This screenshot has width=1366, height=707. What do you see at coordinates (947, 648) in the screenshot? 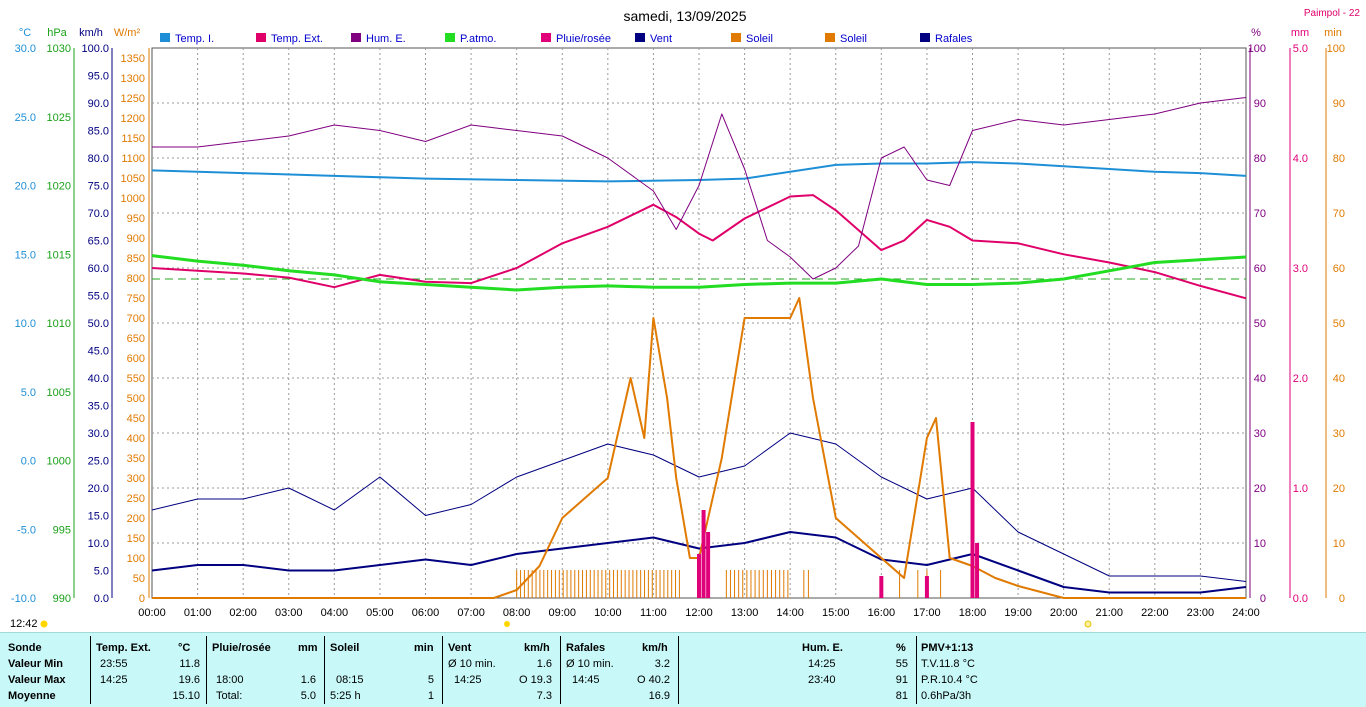
I see `pmv-head: PMV+1:13` at bounding box center [947, 648].